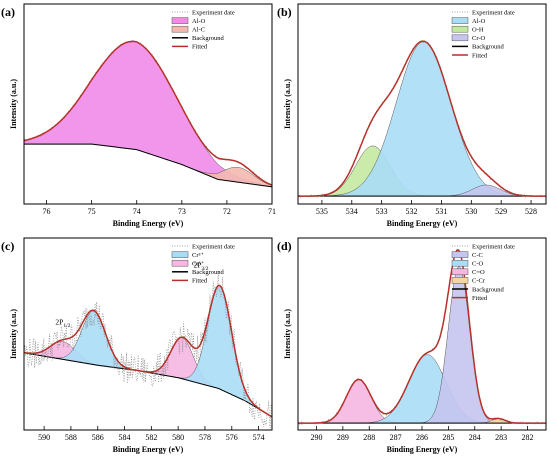 The image size is (550, 468). I want to click on legend-label: C=O, so click(478, 272).